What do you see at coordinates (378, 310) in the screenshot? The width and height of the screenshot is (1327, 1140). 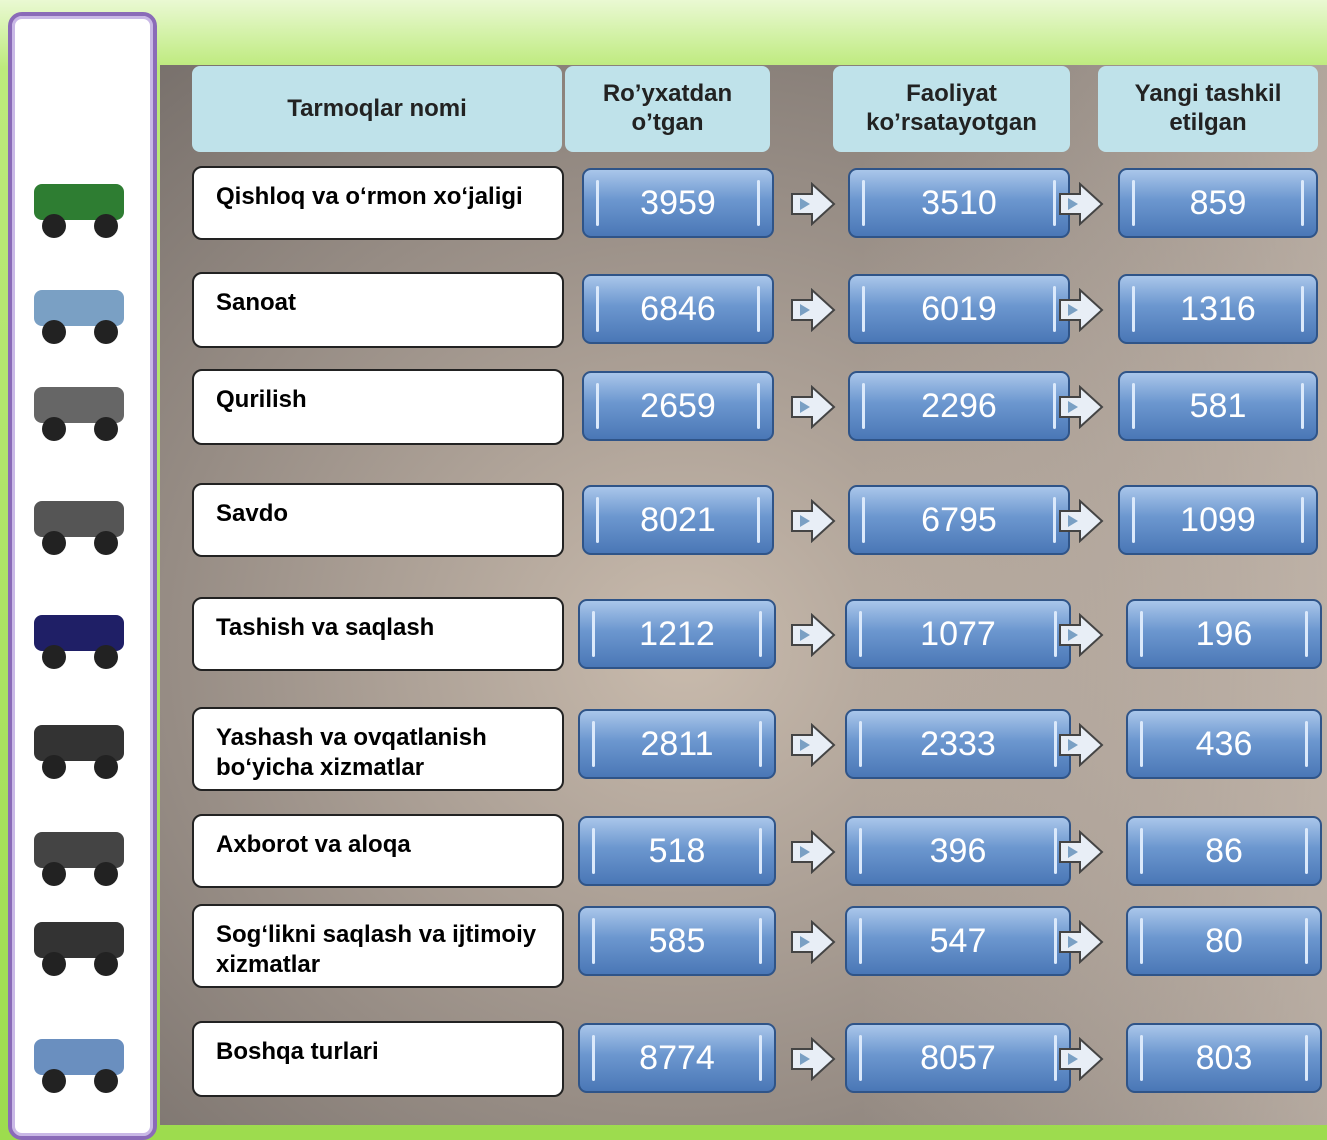 I see `row-name: Sanoat` at bounding box center [378, 310].